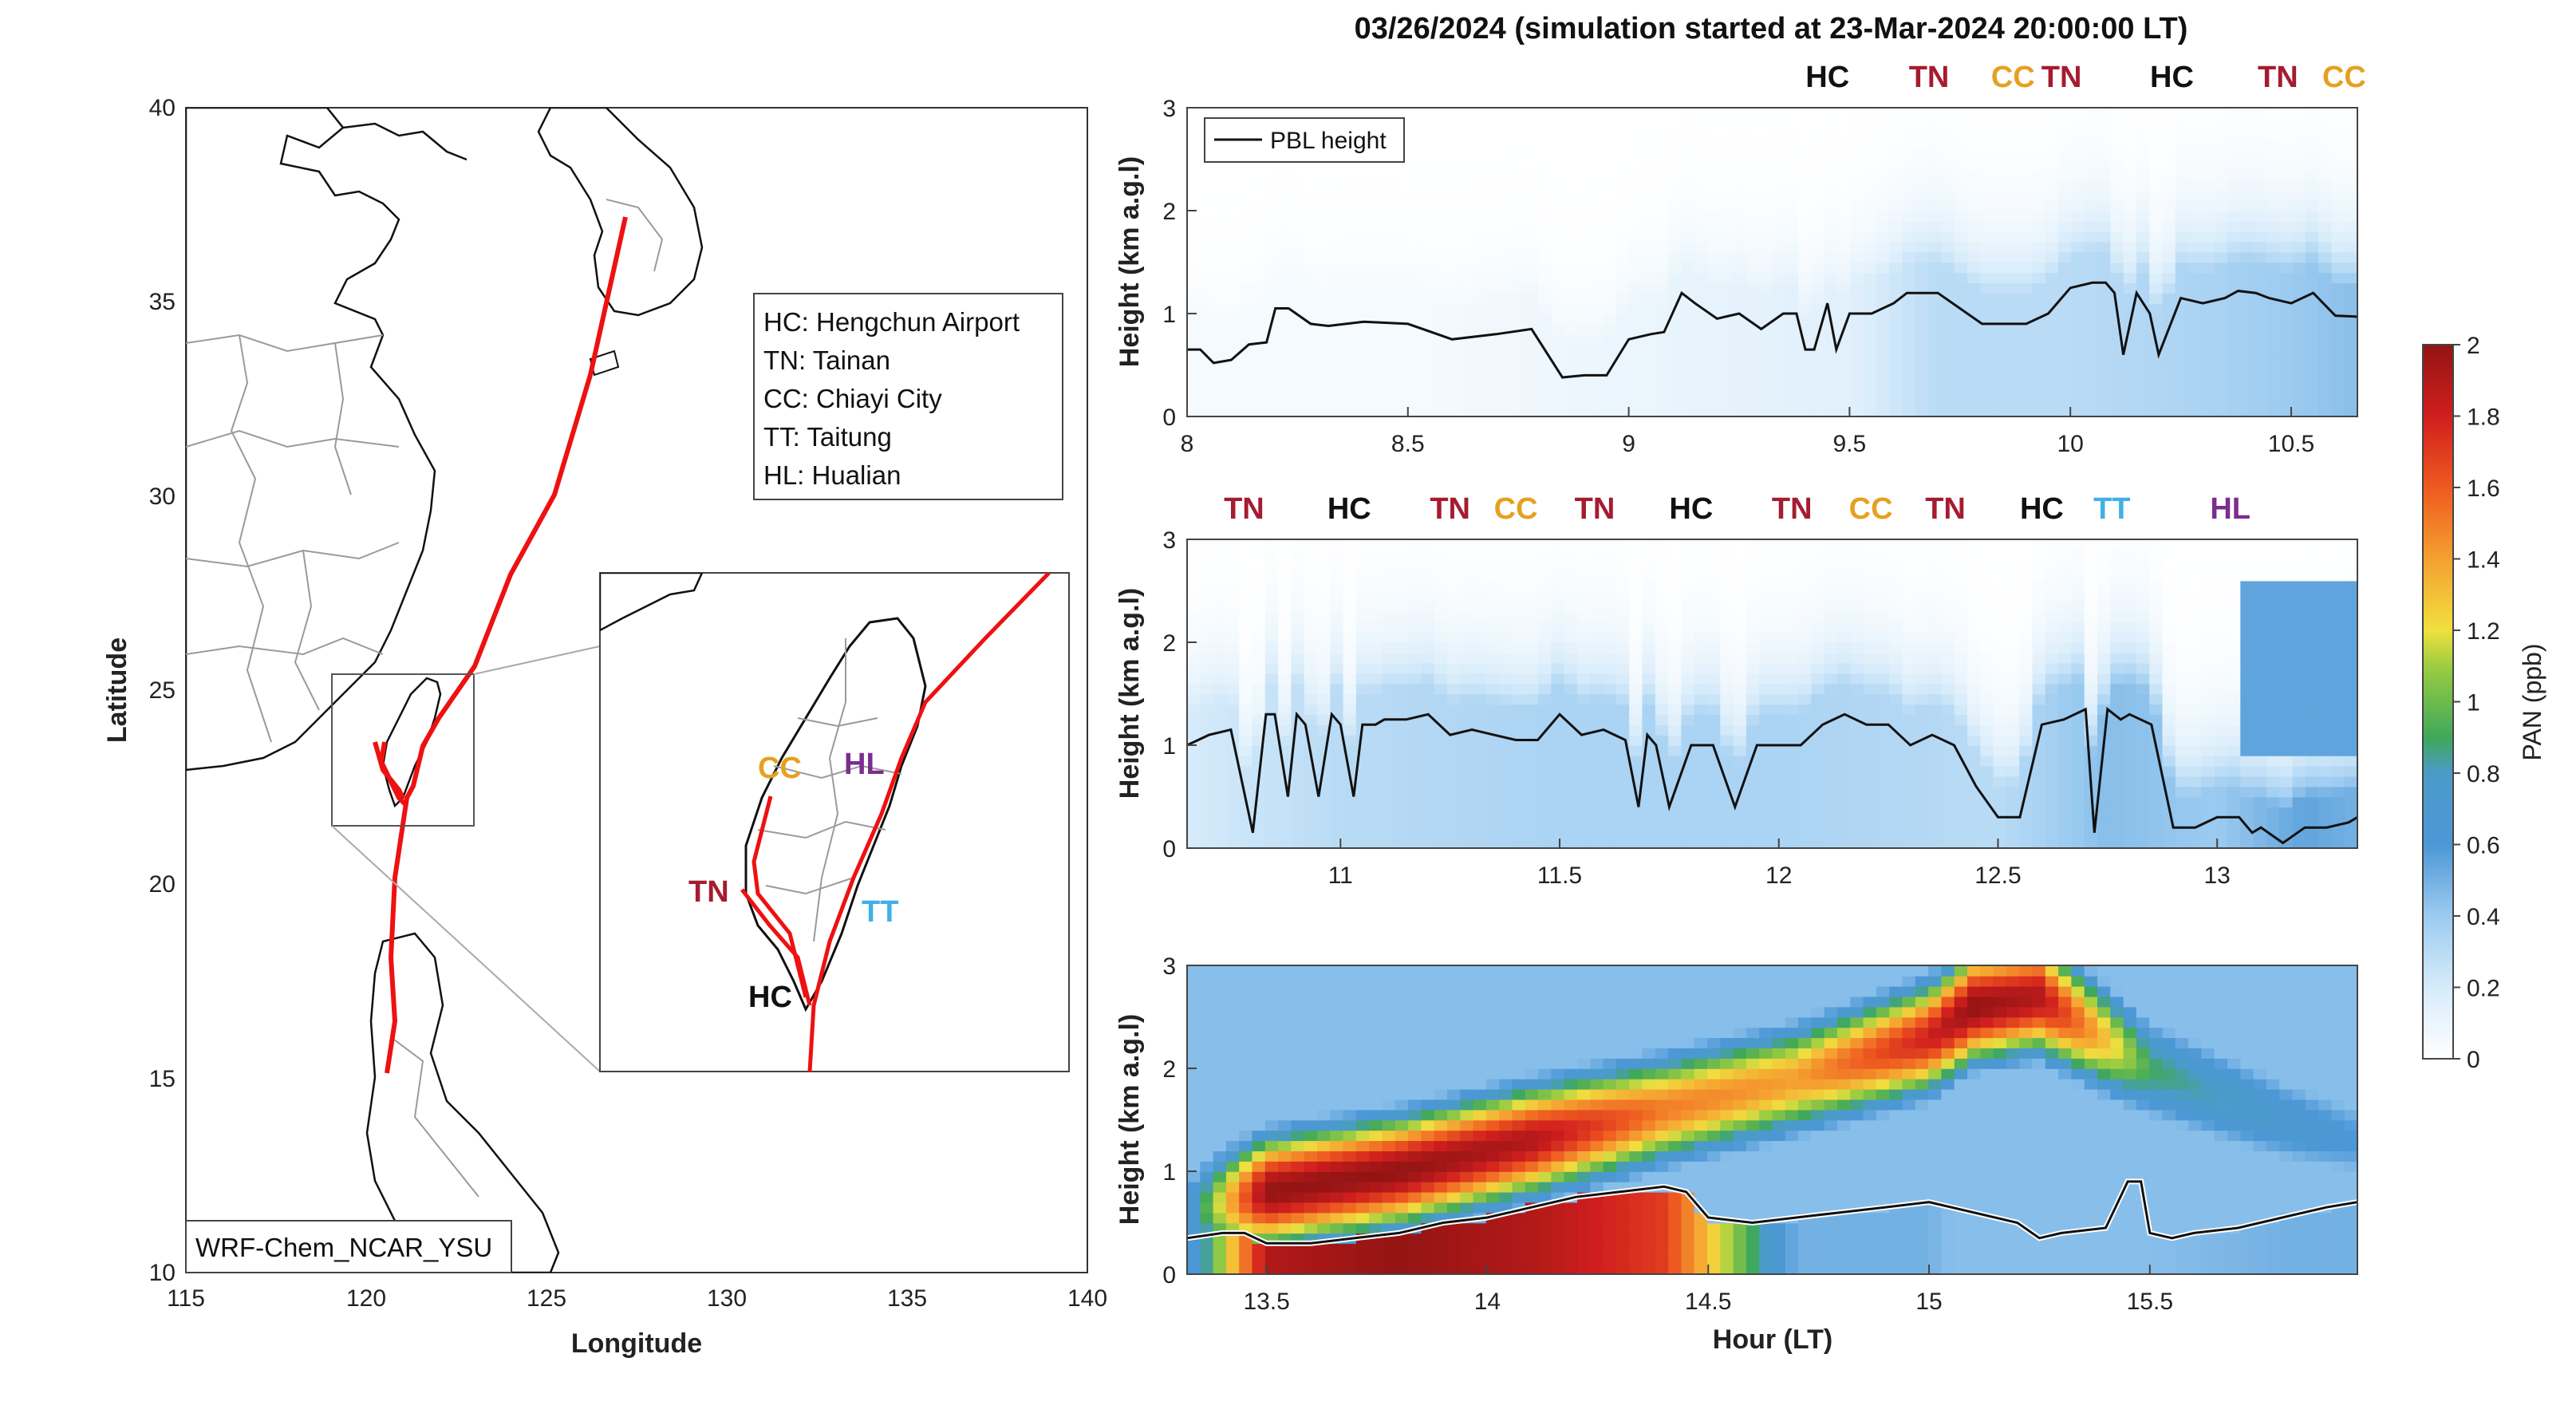 The width and height of the screenshot is (2576, 1413). What do you see at coordinates (1930, 77) in the screenshot?
I see `site-label-tn: TN` at bounding box center [1930, 77].